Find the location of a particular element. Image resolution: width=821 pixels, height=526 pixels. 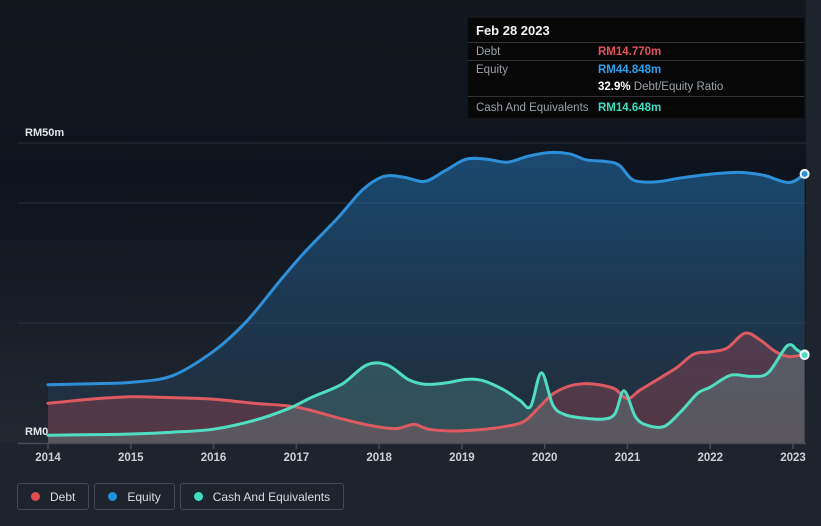

debt-legend-label: Debt is located at coordinates (63, 496).